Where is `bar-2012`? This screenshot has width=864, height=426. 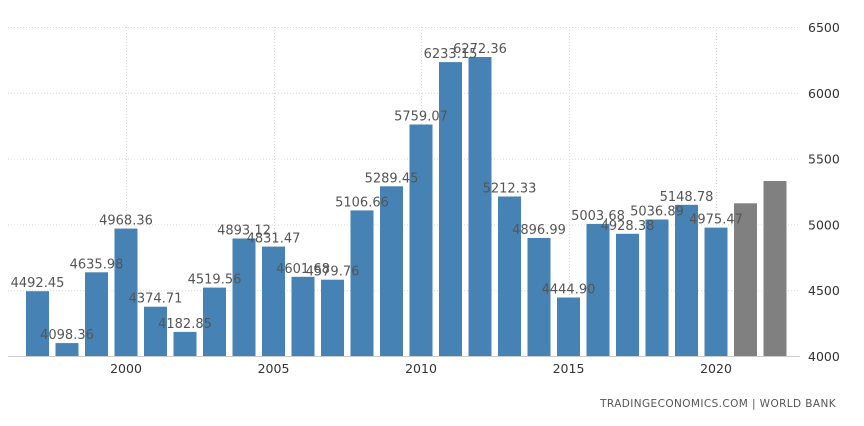
bar-2012 is located at coordinates (480, 206).